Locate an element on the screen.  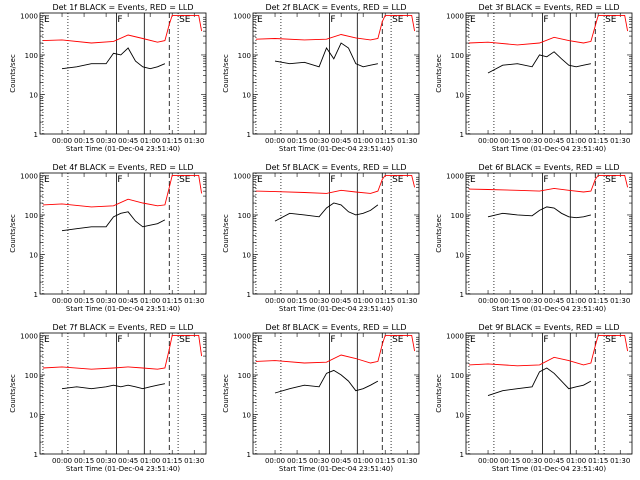
marker-label: F is located at coordinates (545, 20).